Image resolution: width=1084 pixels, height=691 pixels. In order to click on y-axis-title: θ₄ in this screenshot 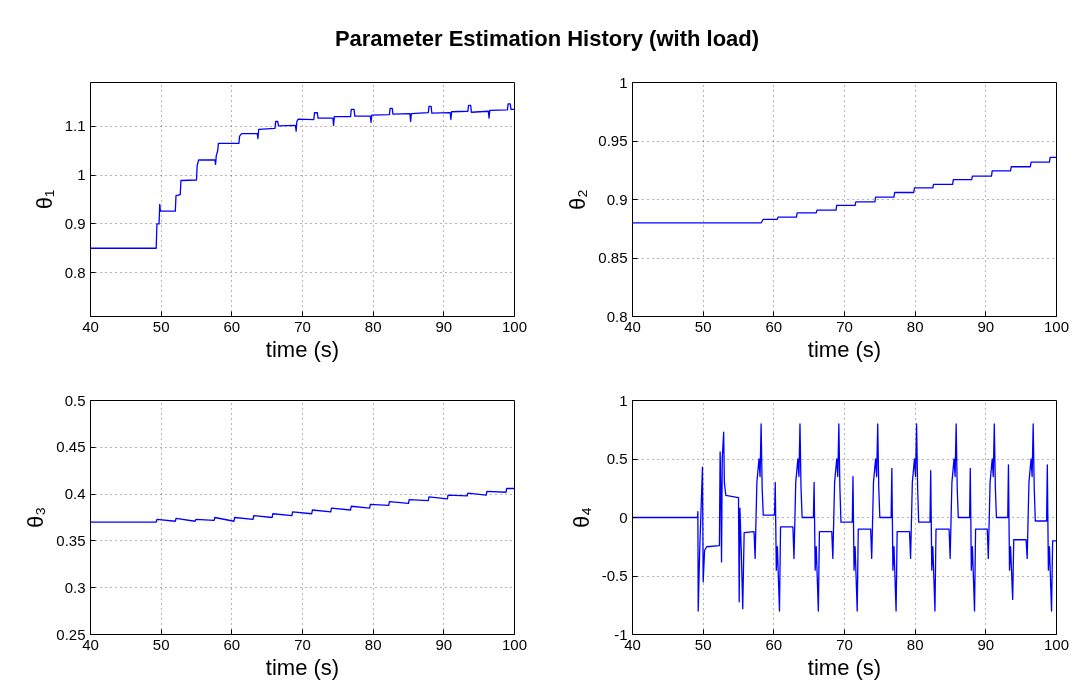, I will do `click(581, 517)`.